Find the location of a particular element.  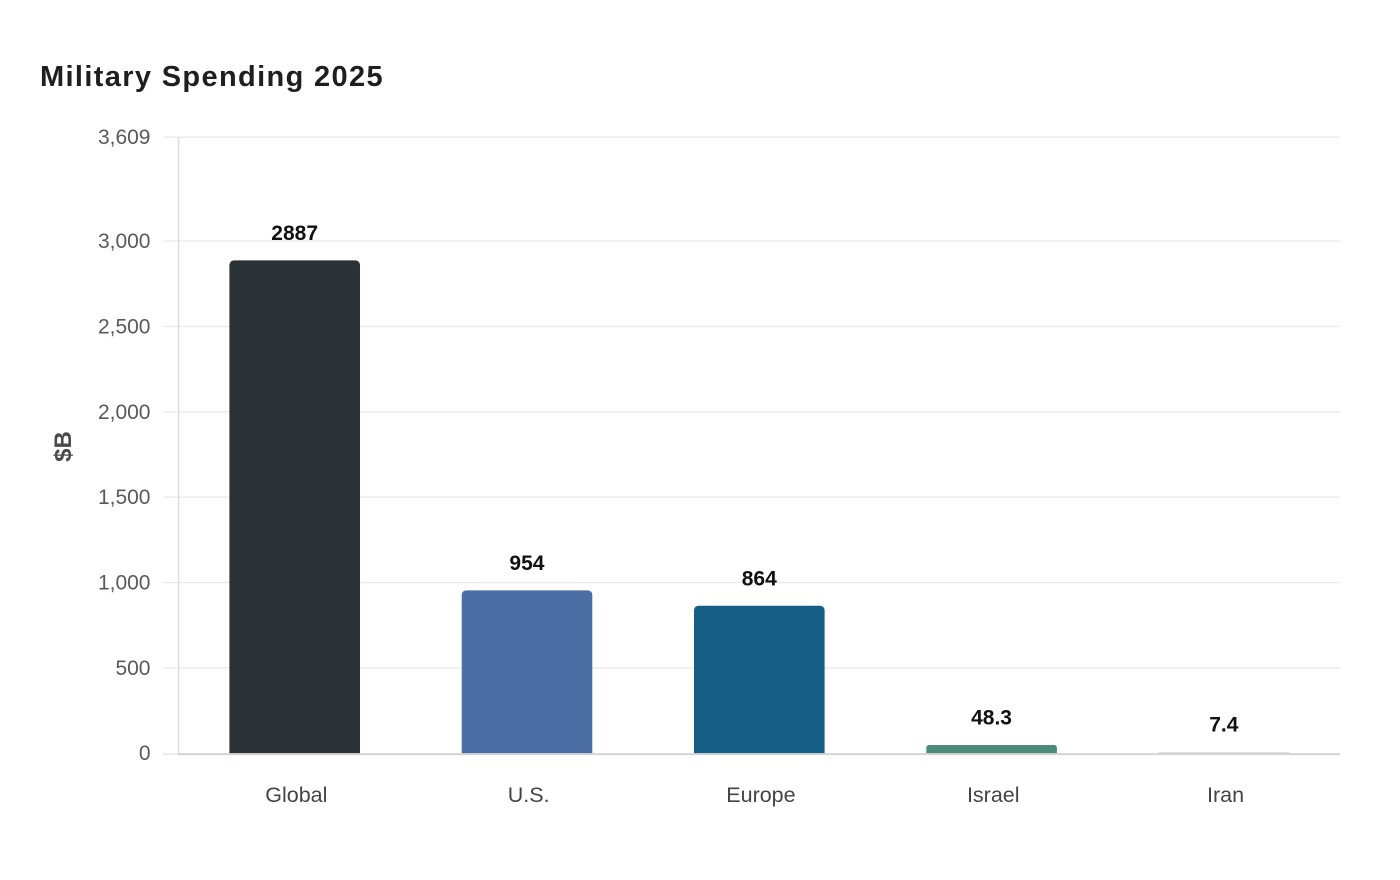

svg-text: 2,000 is located at coordinates (124, 412).